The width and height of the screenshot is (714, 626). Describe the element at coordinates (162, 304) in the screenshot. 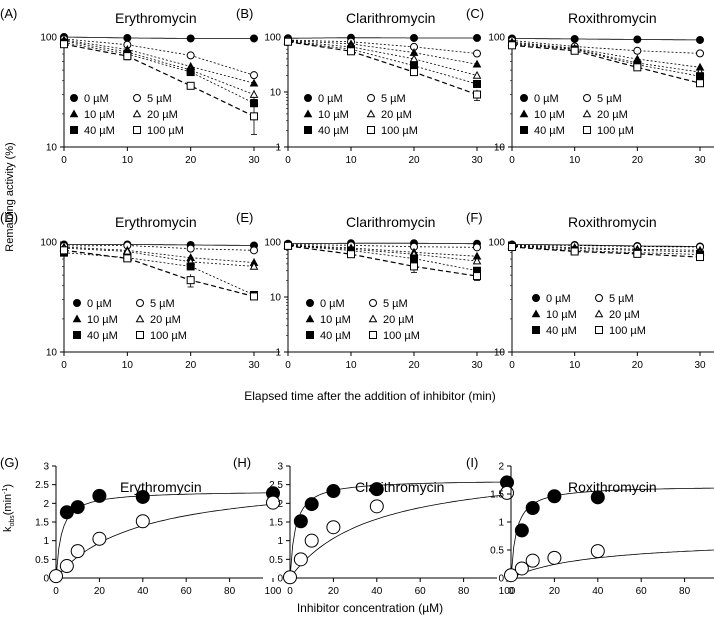

I see `legend-label: 5 µM` at that location.